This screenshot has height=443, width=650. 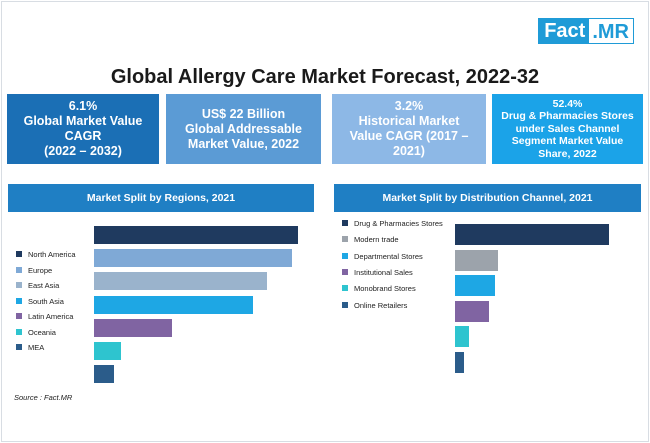 I want to click on legend-item: Monobrand Stores, so click(x=379, y=289).